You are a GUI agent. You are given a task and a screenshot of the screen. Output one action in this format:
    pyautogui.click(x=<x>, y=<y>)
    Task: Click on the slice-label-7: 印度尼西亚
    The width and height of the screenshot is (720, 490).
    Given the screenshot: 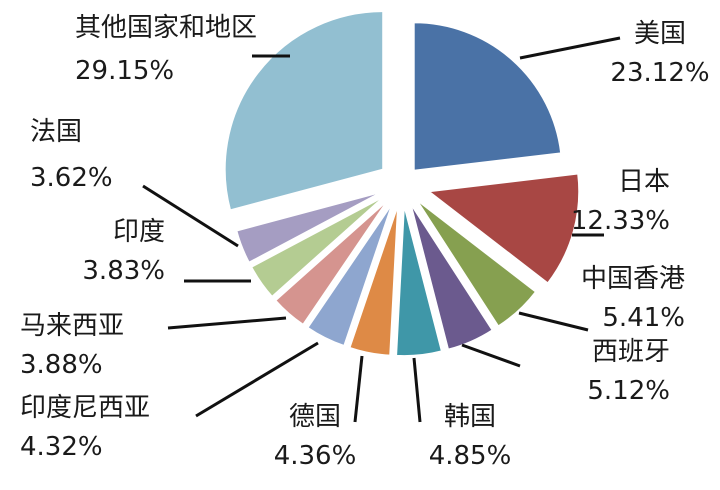 What is the action you would take?
    pyautogui.click(x=85, y=408)
    